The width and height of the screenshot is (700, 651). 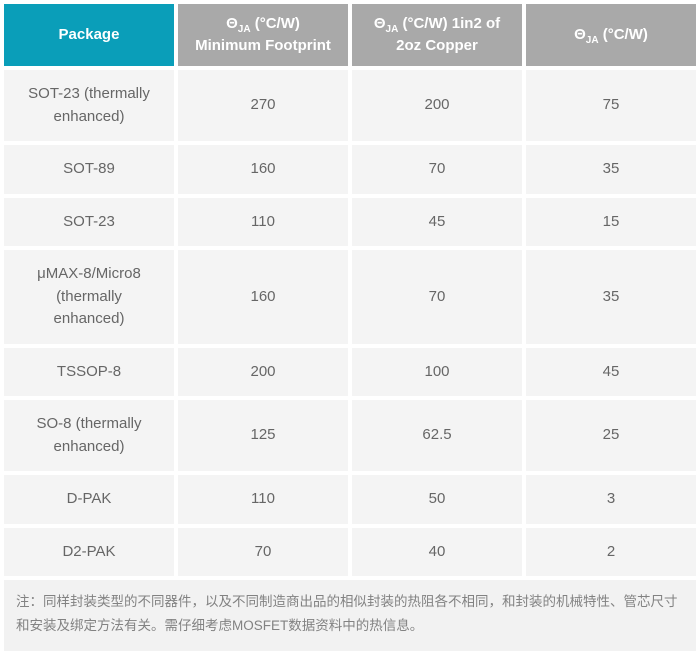 What do you see at coordinates (611, 435) in the screenshot?
I see `cell-theta-ja: 25` at bounding box center [611, 435].